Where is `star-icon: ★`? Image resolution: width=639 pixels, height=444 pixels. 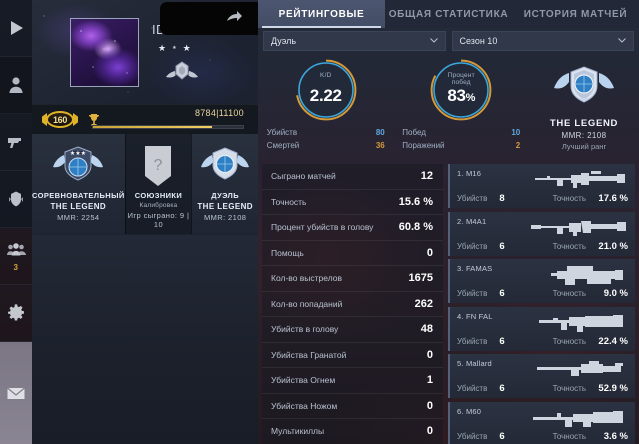
star-icon: ★ is located at coordinates (162, 48).